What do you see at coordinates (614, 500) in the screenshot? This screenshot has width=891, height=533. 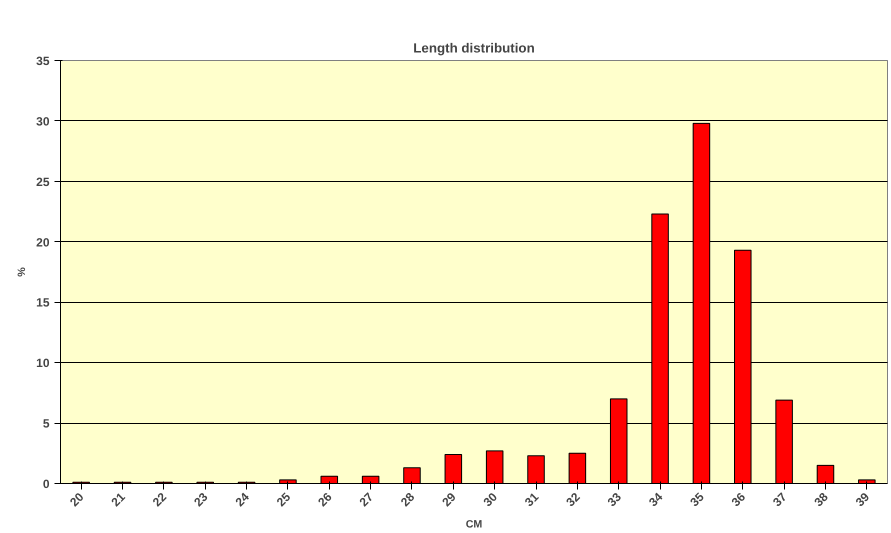 I see `x-tick-label: 33` at bounding box center [614, 500].